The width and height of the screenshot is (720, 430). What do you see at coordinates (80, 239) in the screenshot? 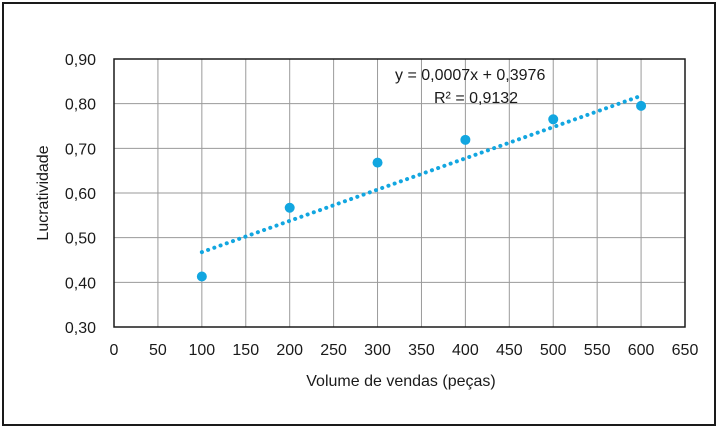
I see `y-tick-label: 0,50` at bounding box center [80, 239].